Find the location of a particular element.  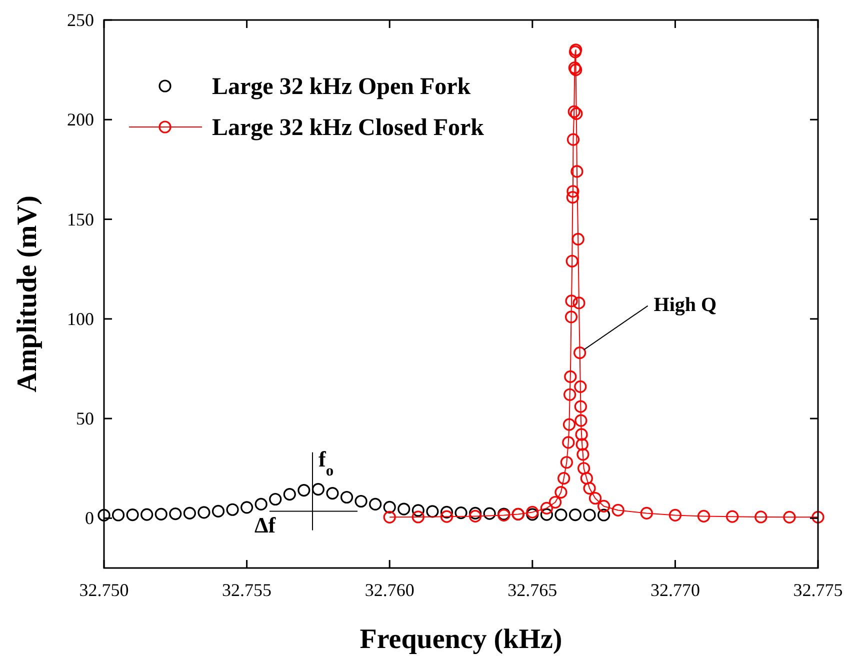

annotation: f$_{o}$ is located at coordinates (326, 462).